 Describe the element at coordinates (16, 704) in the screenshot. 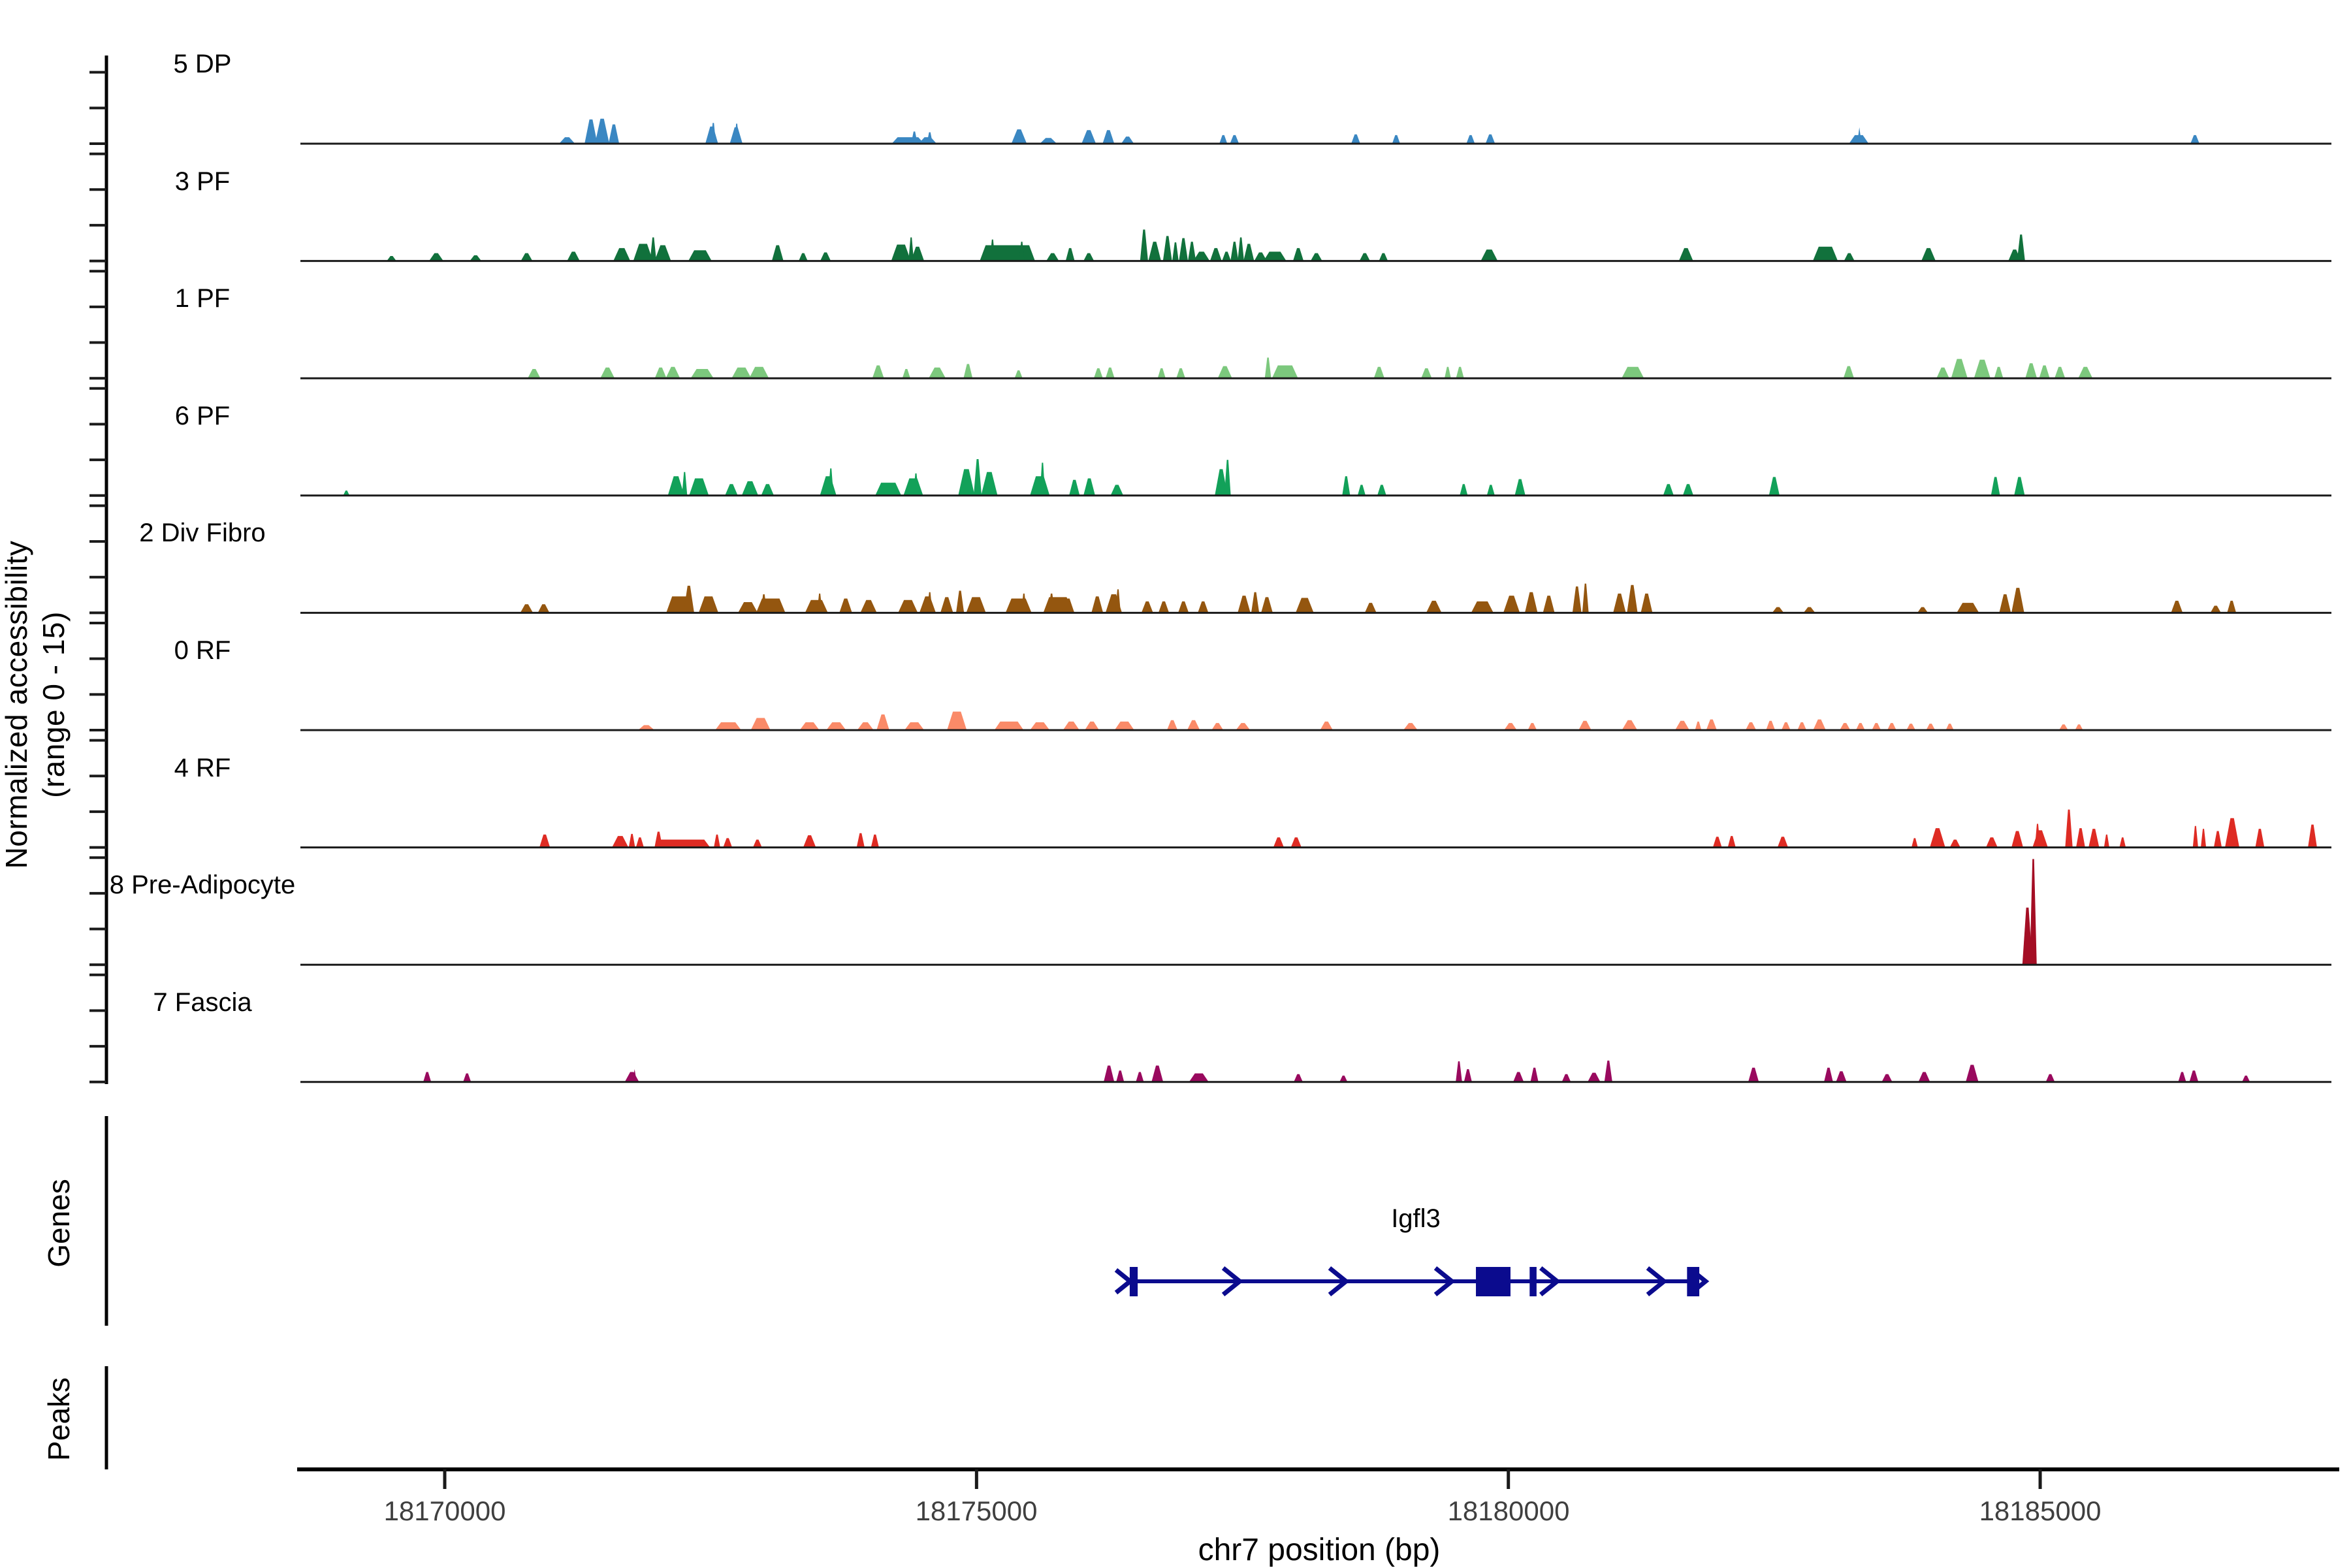

I see `y-axis-title-line1: Normalized accessibility` at that location.